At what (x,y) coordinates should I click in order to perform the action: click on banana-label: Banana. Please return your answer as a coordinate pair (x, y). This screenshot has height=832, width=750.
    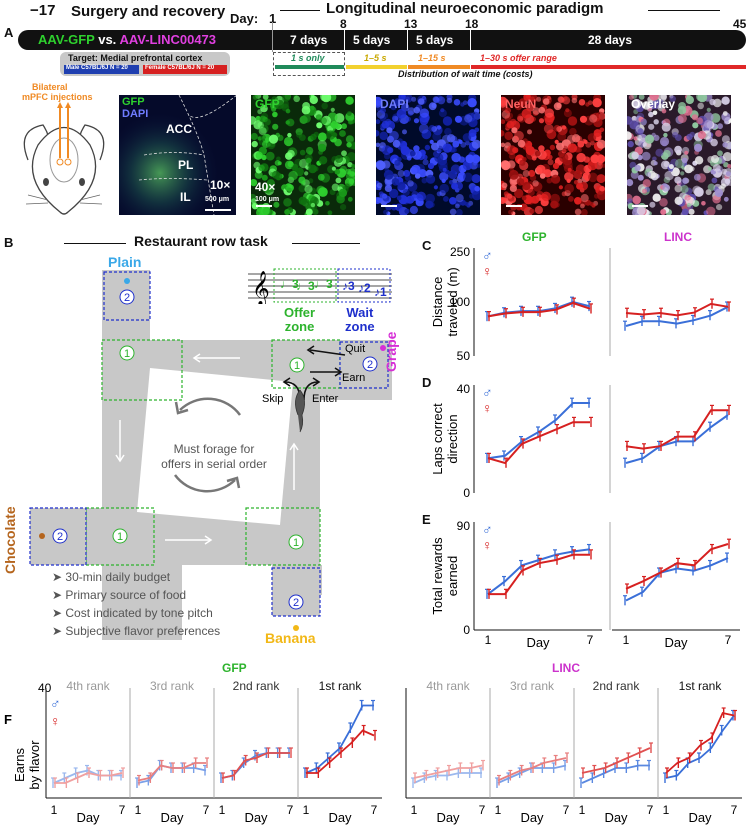
    Looking at the image, I should click on (290, 638).